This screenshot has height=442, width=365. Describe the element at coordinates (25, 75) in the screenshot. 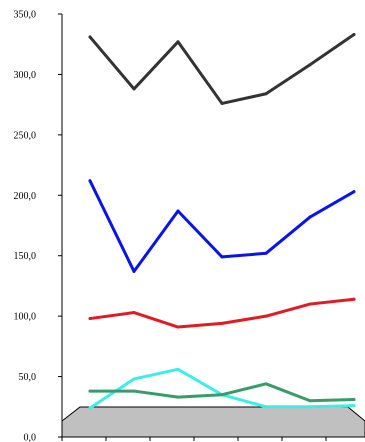

I see `y-tick-label: 300,0` at that location.